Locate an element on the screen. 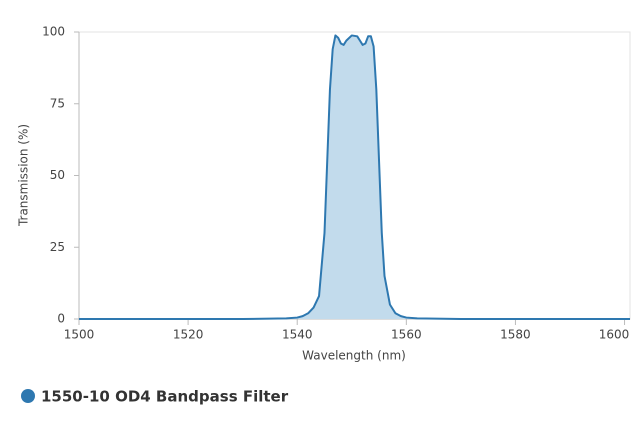 The height and width of the screenshot is (431, 640). y-tick-label: 100 is located at coordinates (53, 32).